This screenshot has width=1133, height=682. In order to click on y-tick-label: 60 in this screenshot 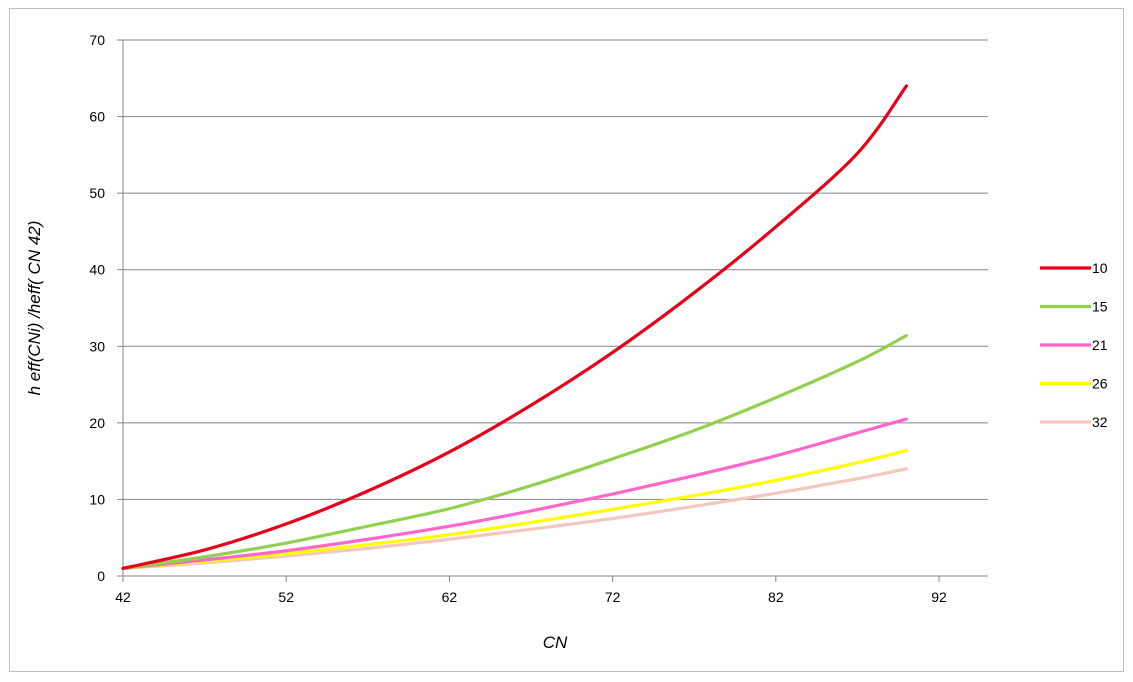, I will do `click(97, 117)`.